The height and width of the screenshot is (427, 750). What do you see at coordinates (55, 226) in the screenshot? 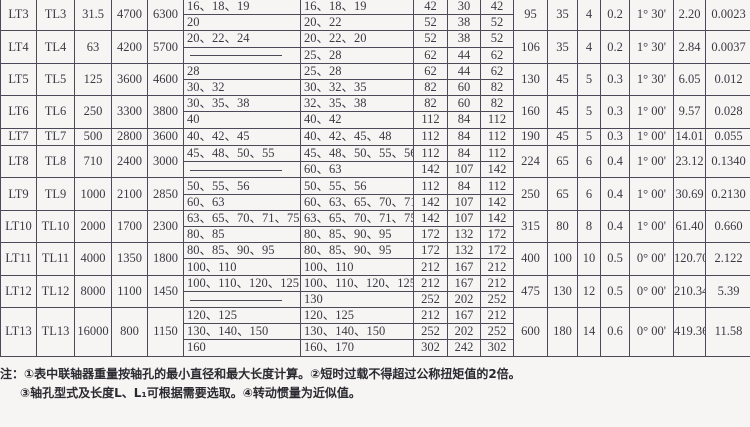
I see `tl-model-cell: TL10` at bounding box center [55, 226].